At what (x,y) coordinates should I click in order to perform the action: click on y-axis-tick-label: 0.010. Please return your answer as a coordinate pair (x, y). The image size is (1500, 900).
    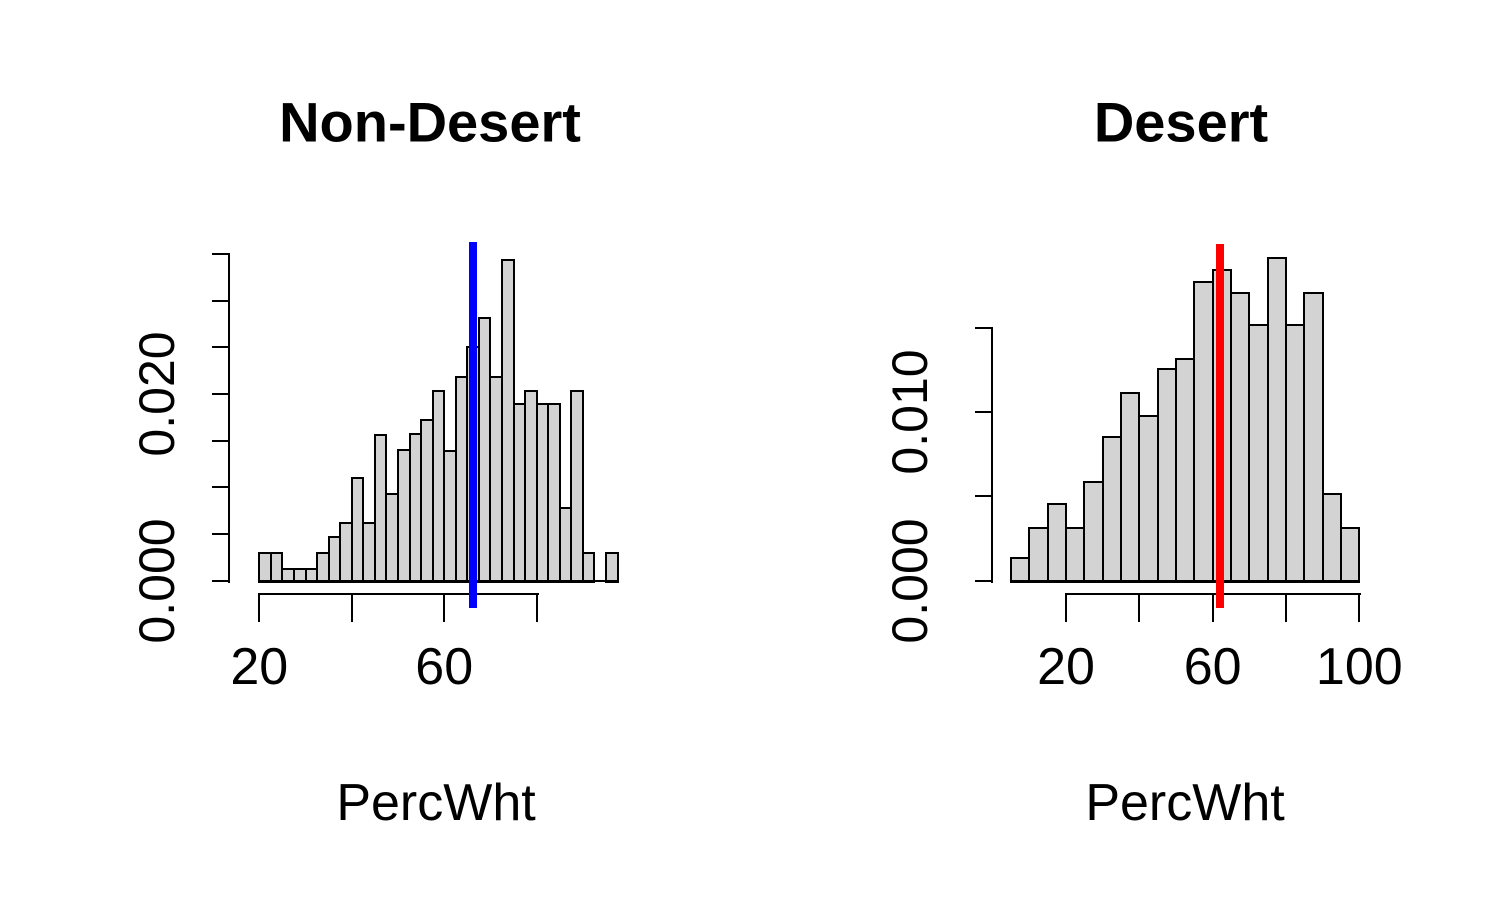
    Looking at the image, I should click on (910, 412).